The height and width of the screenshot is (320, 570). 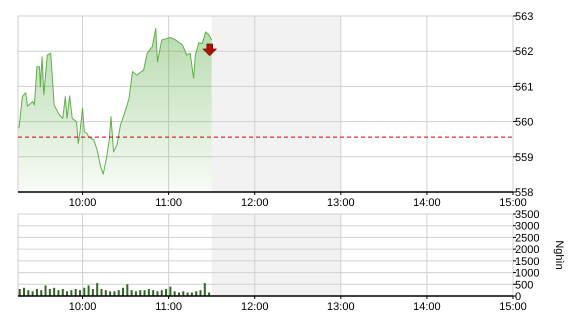 I want to click on y-tick-label: 563, so click(x=524, y=17).